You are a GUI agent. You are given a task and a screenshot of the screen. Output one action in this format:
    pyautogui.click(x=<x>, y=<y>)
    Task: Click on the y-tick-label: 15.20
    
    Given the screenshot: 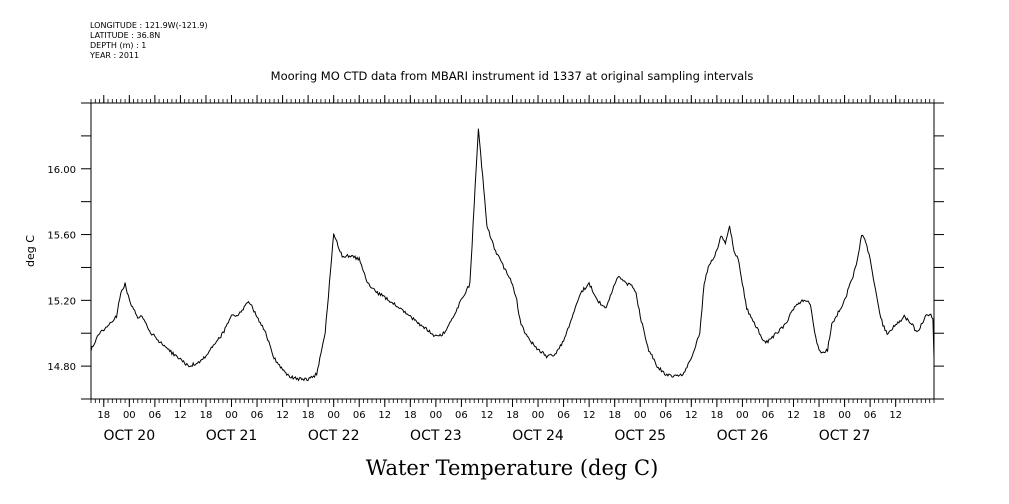 What is the action you would take?
    pyautogui.click(x=61, y=301)
    